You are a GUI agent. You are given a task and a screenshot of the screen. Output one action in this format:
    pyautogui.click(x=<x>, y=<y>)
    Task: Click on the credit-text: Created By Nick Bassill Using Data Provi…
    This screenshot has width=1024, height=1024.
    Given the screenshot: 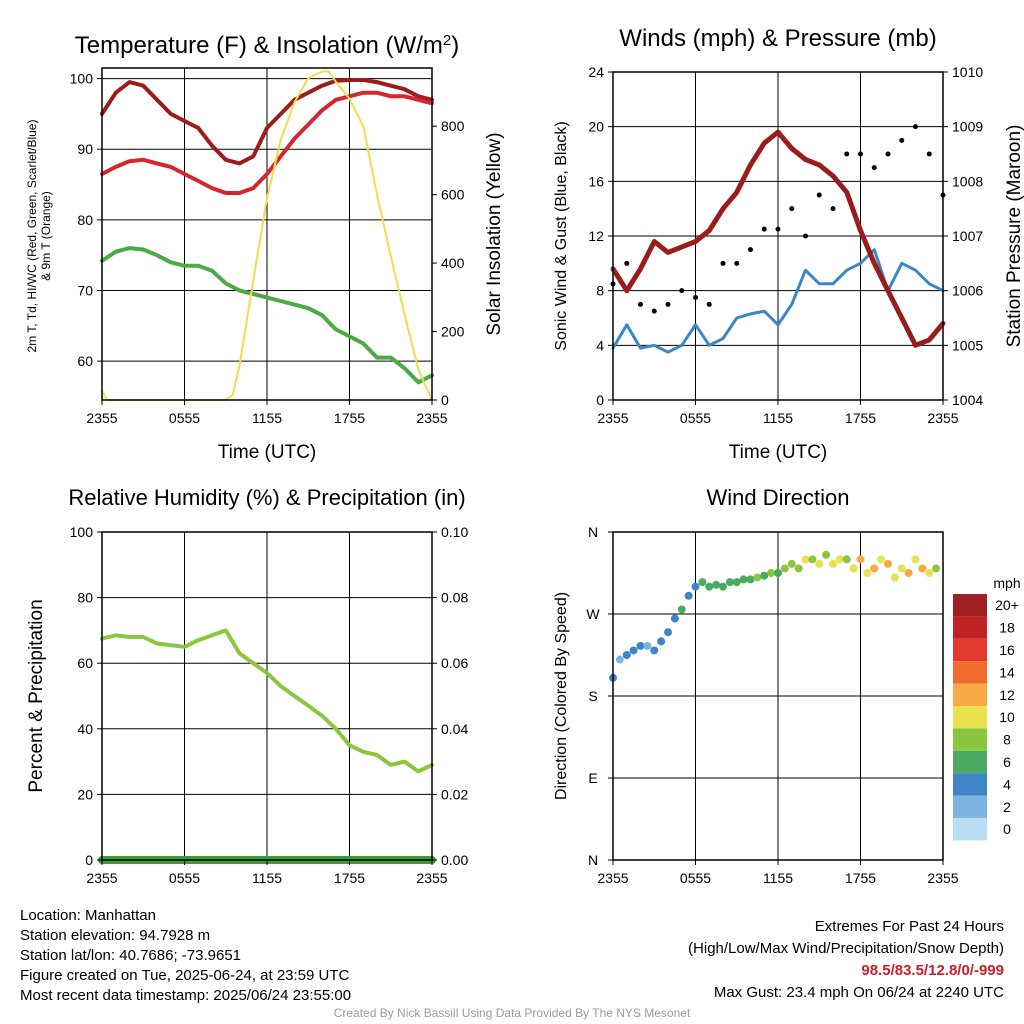 What is the action you would take?
    pyautogui.click(x=512, y=1013)
    